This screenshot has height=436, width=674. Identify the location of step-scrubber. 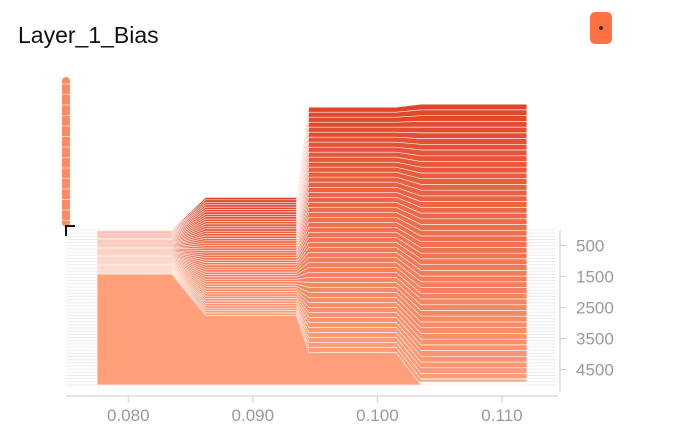
(68, 156).